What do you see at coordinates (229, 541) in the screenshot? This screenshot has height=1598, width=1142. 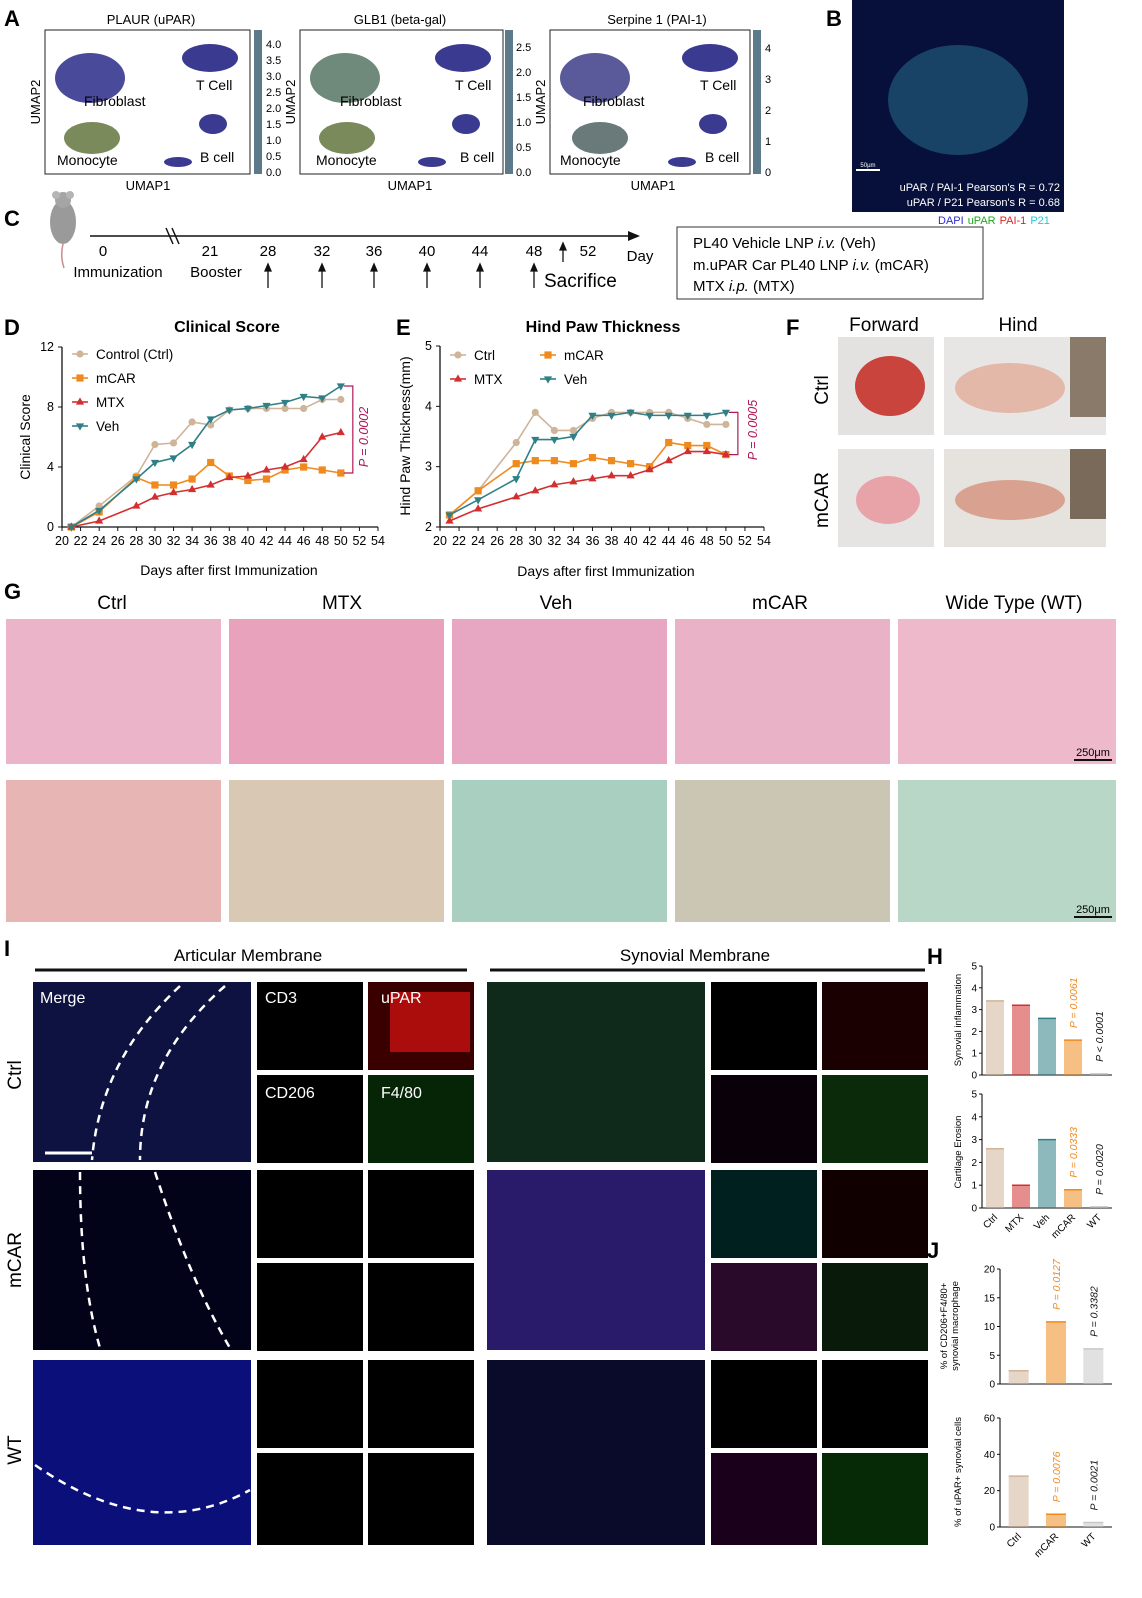 I see `x-tick-label: 38` at bounding box center [229, 541].